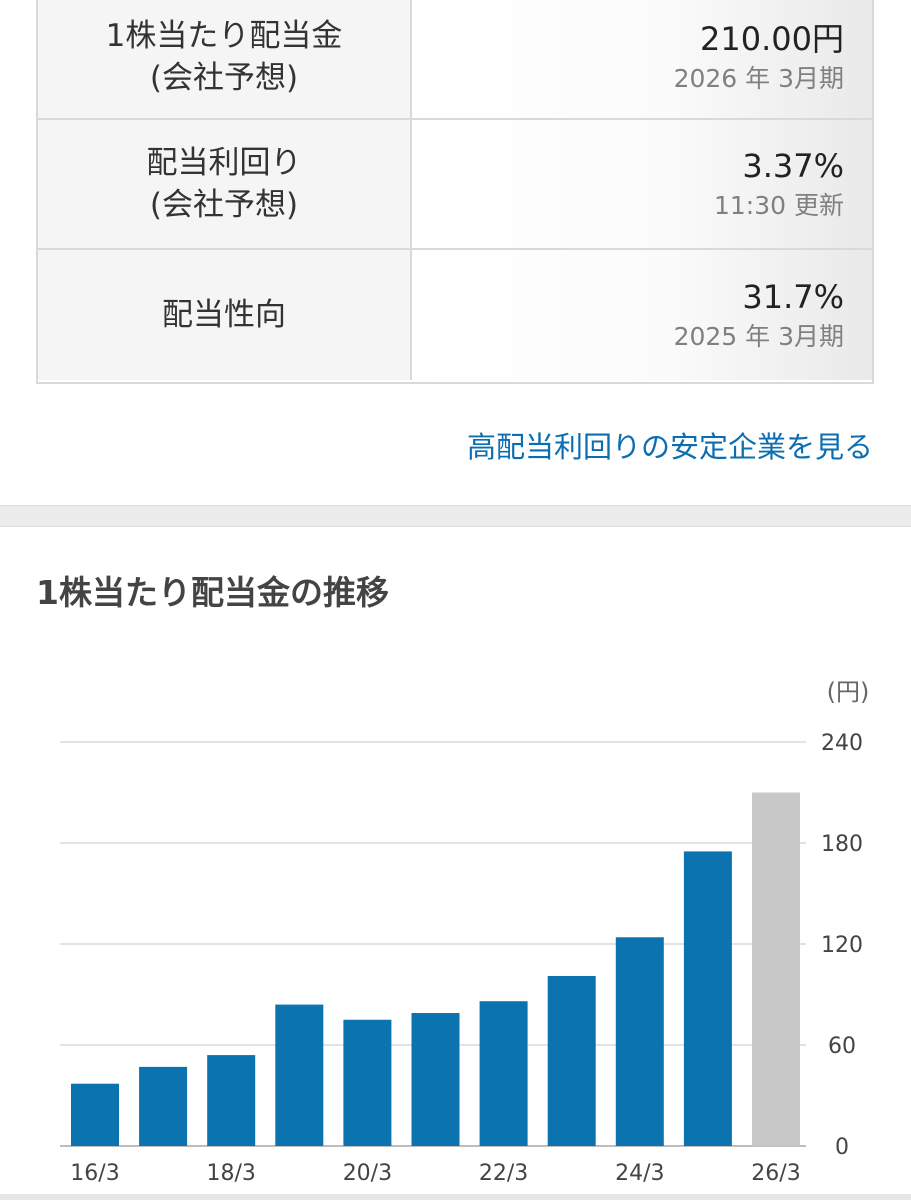 Image resolution: width=911 pixels, height=1200 pixels. Describe the element at coordinates (772, 39) in the screenshot. I see `row-value: 210.00円` at that location.